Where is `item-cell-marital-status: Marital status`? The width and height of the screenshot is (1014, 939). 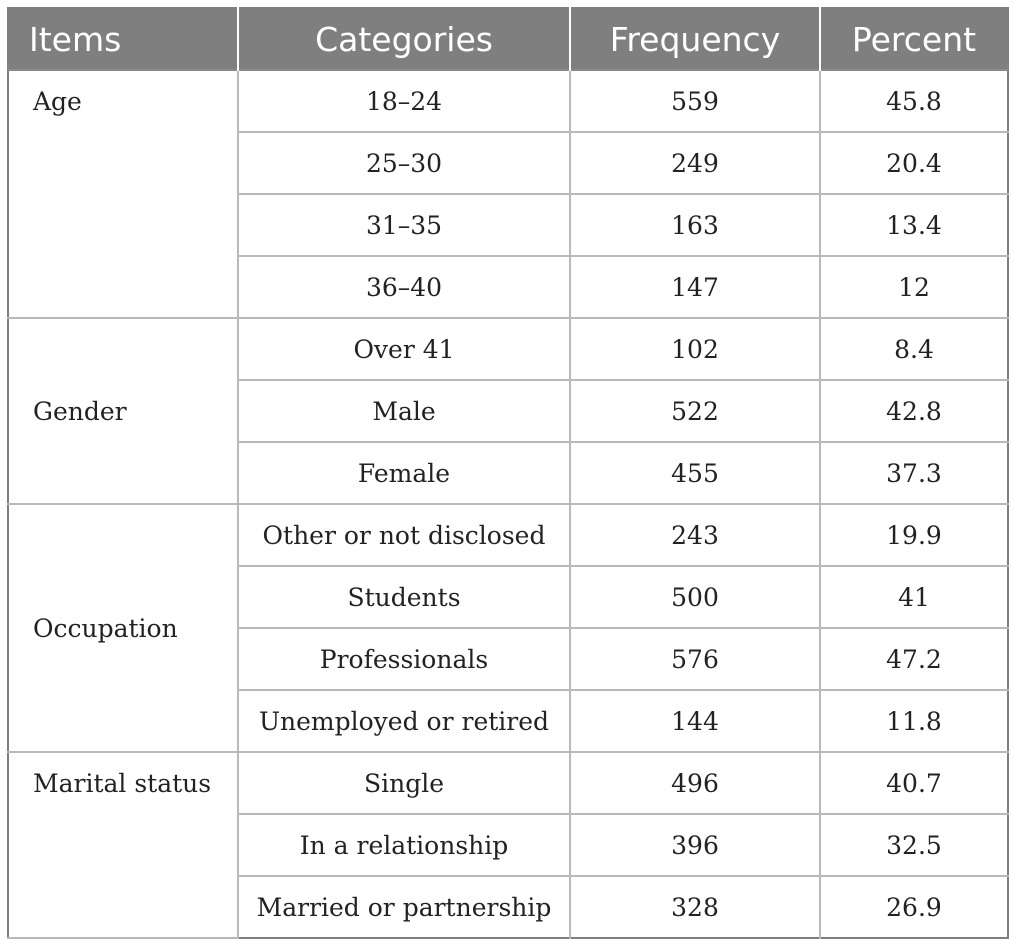 item-cell-marital-status: Marital status is located at coordinates (123, 845).